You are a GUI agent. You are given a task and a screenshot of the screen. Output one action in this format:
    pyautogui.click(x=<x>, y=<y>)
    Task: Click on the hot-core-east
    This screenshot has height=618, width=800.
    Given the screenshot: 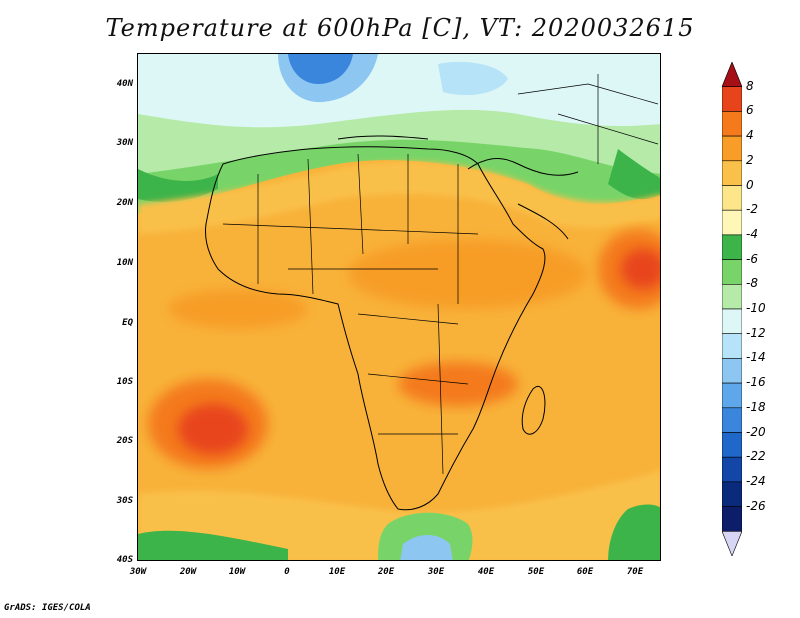 What is the action you would take?
    pyautogui.click(x=640, y=269)
    